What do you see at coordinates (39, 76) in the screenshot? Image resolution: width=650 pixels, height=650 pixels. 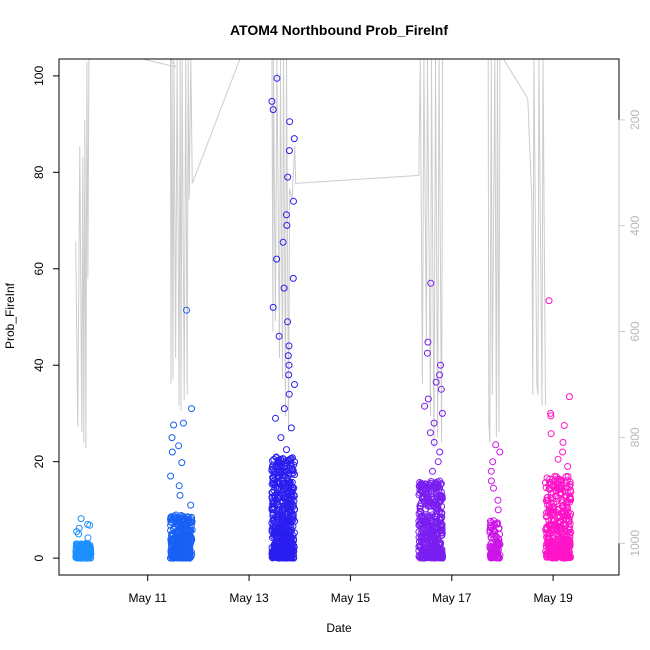 I see `y-tick-label: 100` at bounding box center [39, 76].